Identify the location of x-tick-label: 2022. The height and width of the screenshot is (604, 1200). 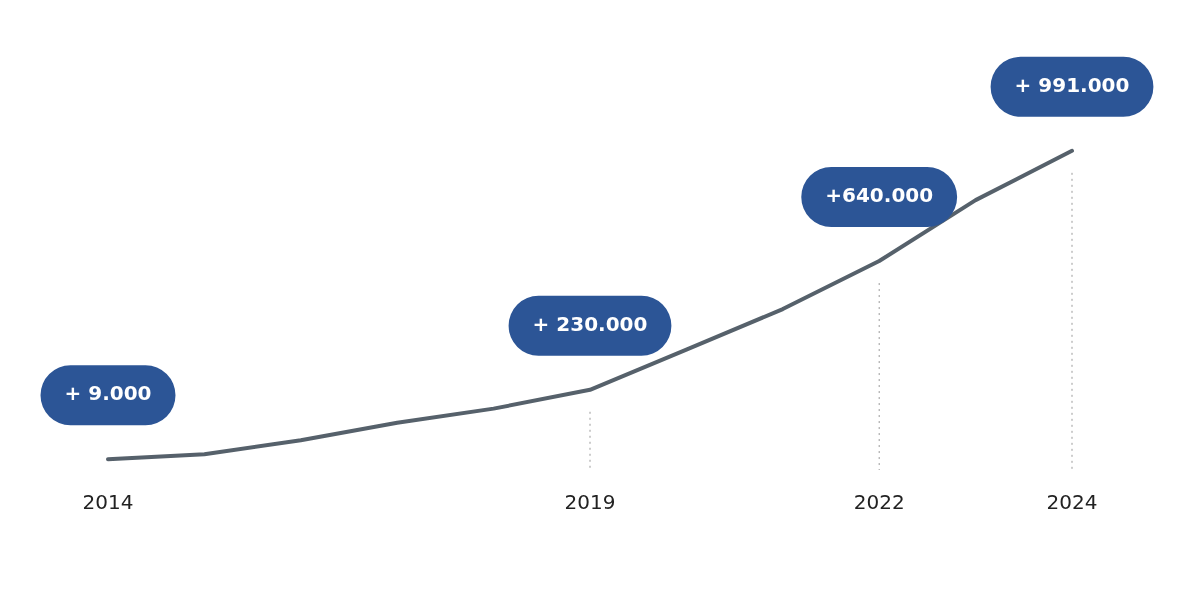
(879, 502).